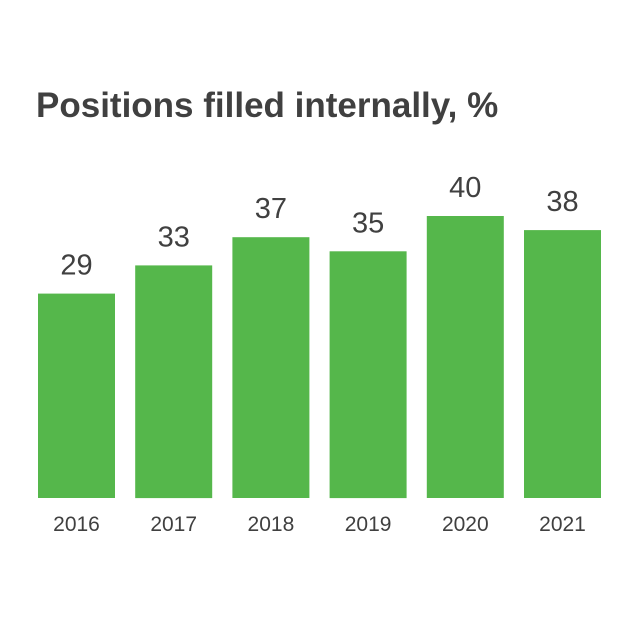 This screenshot has height=630, width=630. Describe the element at coordinates (562, 202) in the screenshot. I see `value-label-2021: 38` at that location.